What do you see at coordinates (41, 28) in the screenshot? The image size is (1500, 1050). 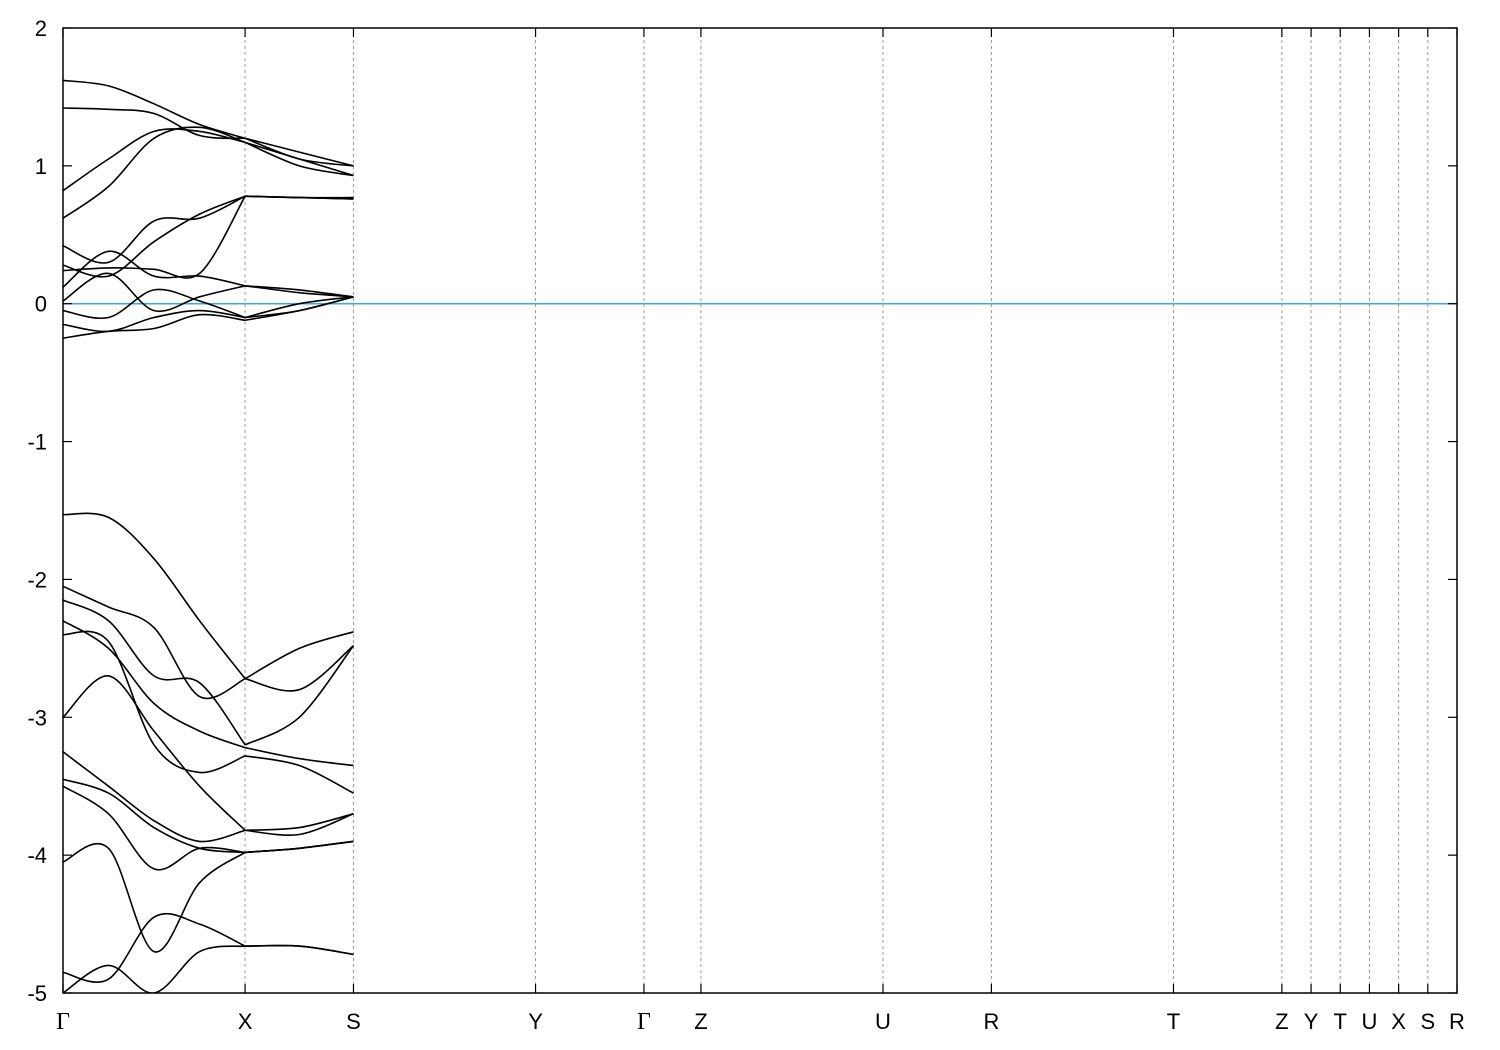 I see `y-tick-label: 2` at bounding box center [41, 28].